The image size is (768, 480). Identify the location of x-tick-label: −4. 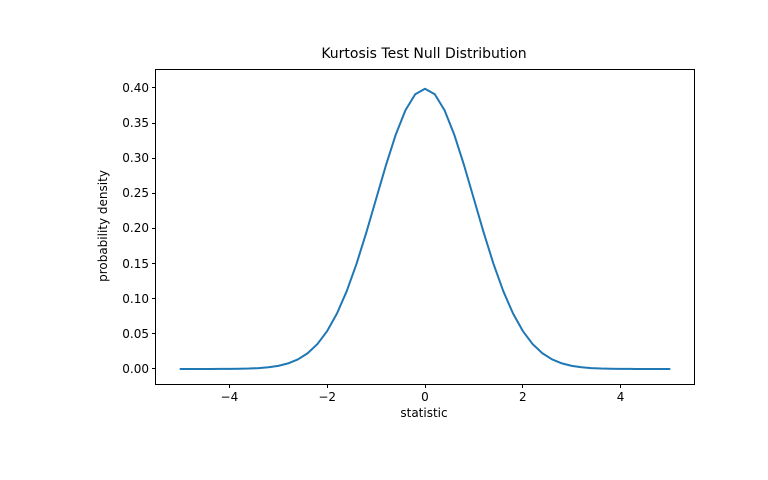
(229, 397).